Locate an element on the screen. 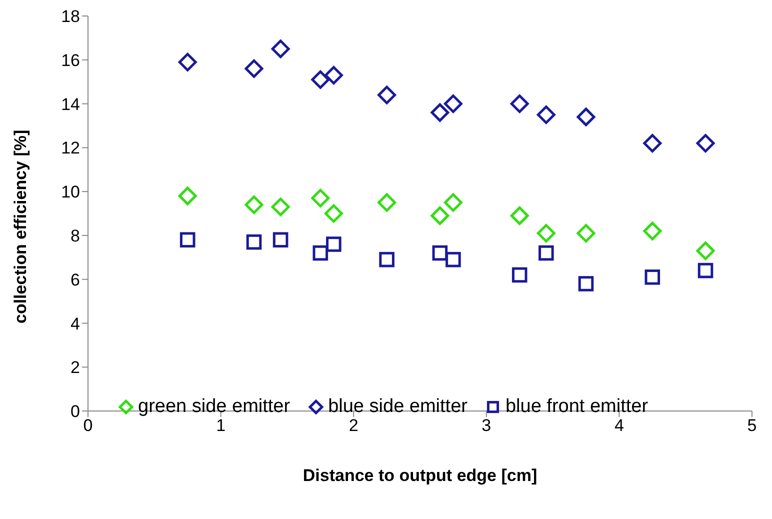 This screenshot has height=519, width=772. y-tick-label: 8 is located at coordinates (75, 236).